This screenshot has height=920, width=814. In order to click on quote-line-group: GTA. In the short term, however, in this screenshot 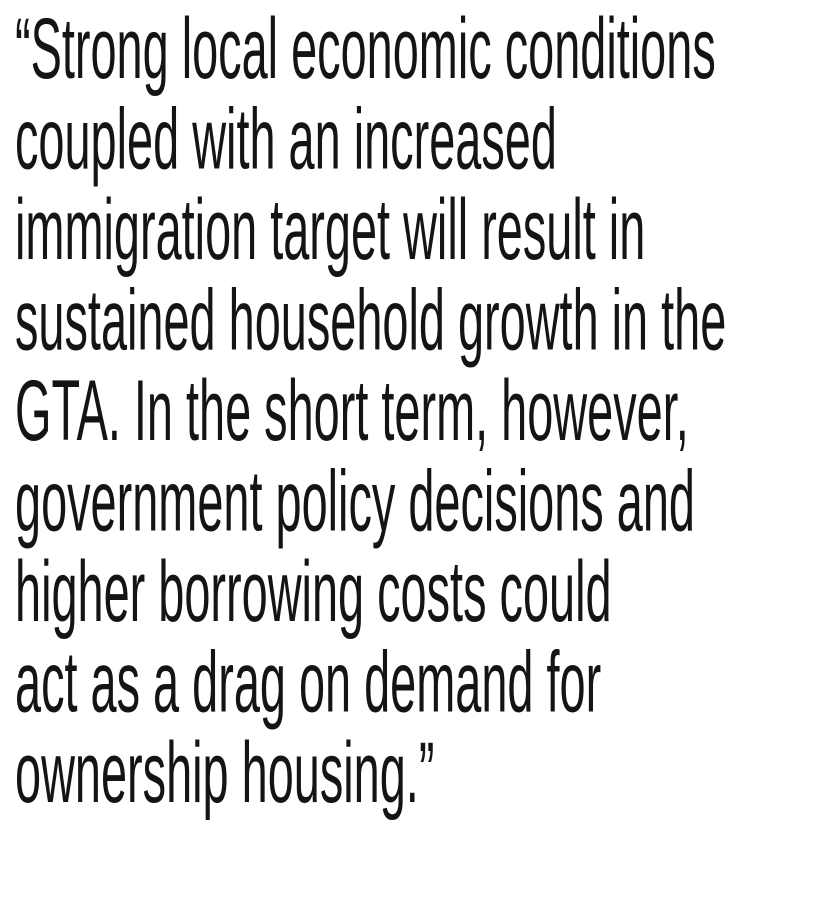, I will do `click(352, 410)`.